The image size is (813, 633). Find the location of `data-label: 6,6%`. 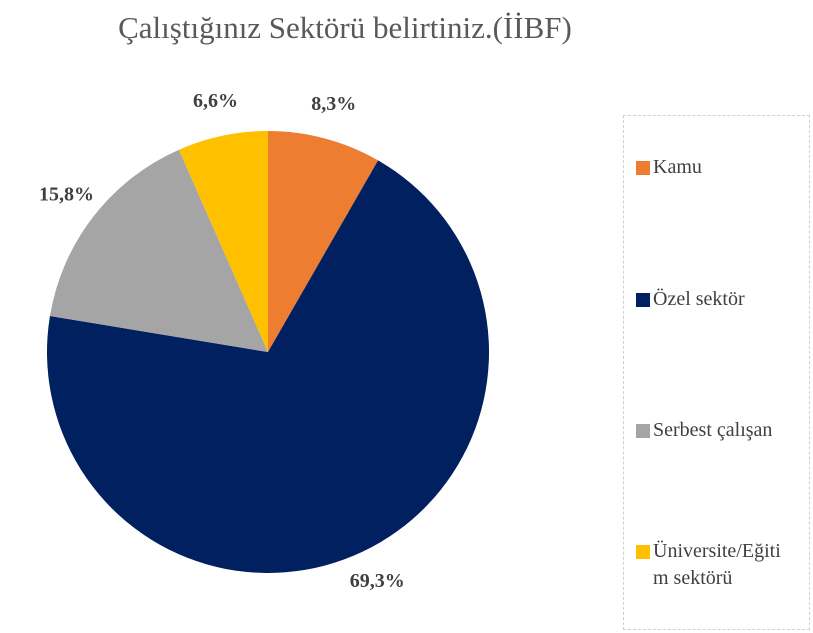

data-label: 6,6% is located at coordinates (215, 101).